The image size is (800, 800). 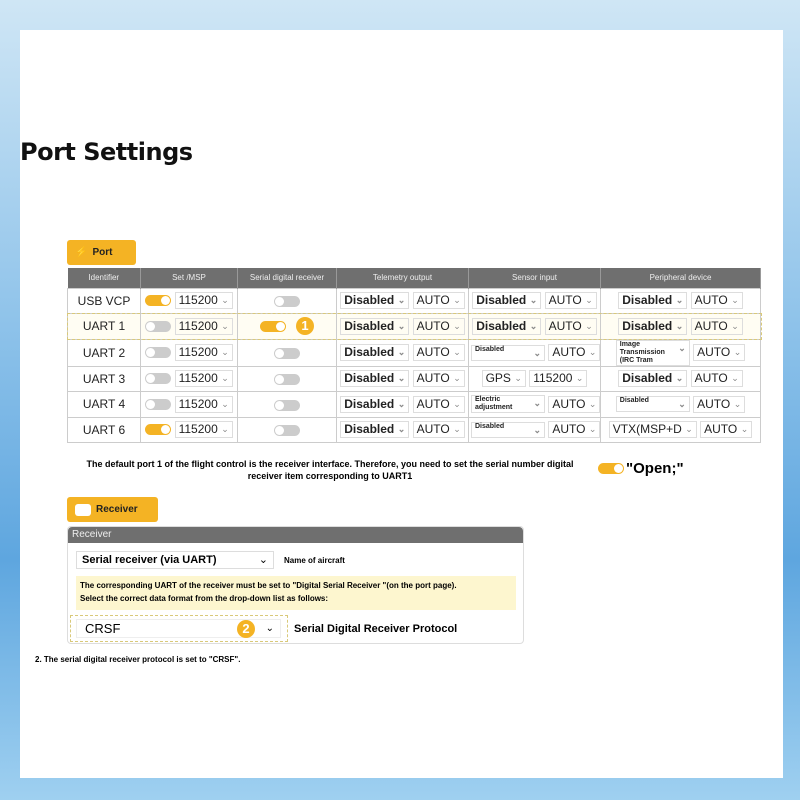 I want to click on peripheral-select: Image Transmission (IRC Tram ⌄, so click(x=652, y=352).